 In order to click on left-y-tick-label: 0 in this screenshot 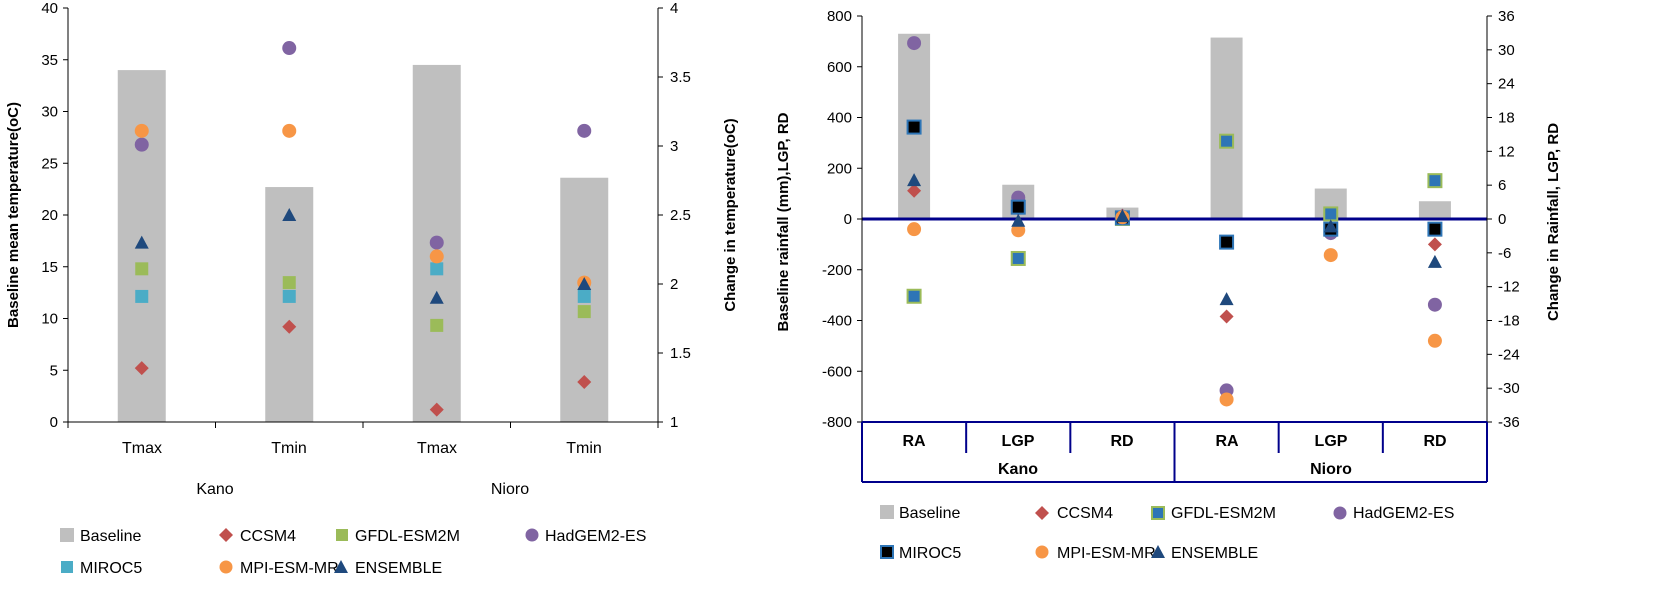, I will do `click(848, 219)`.